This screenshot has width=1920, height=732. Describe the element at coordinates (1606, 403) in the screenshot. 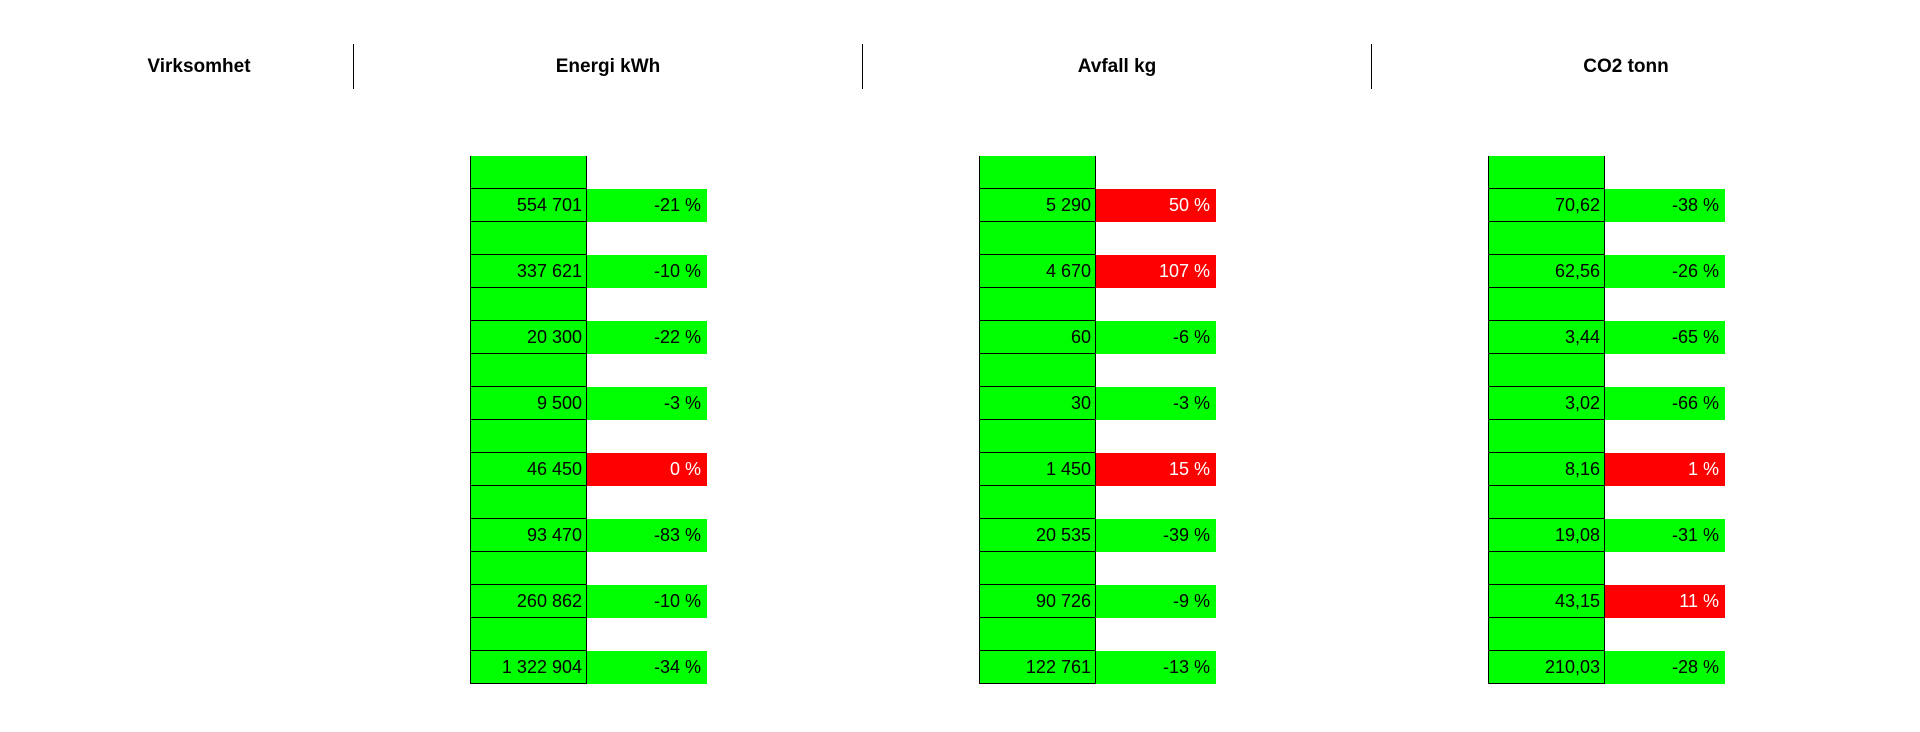

I see `table-row: 3,02 -66 %` at that location.